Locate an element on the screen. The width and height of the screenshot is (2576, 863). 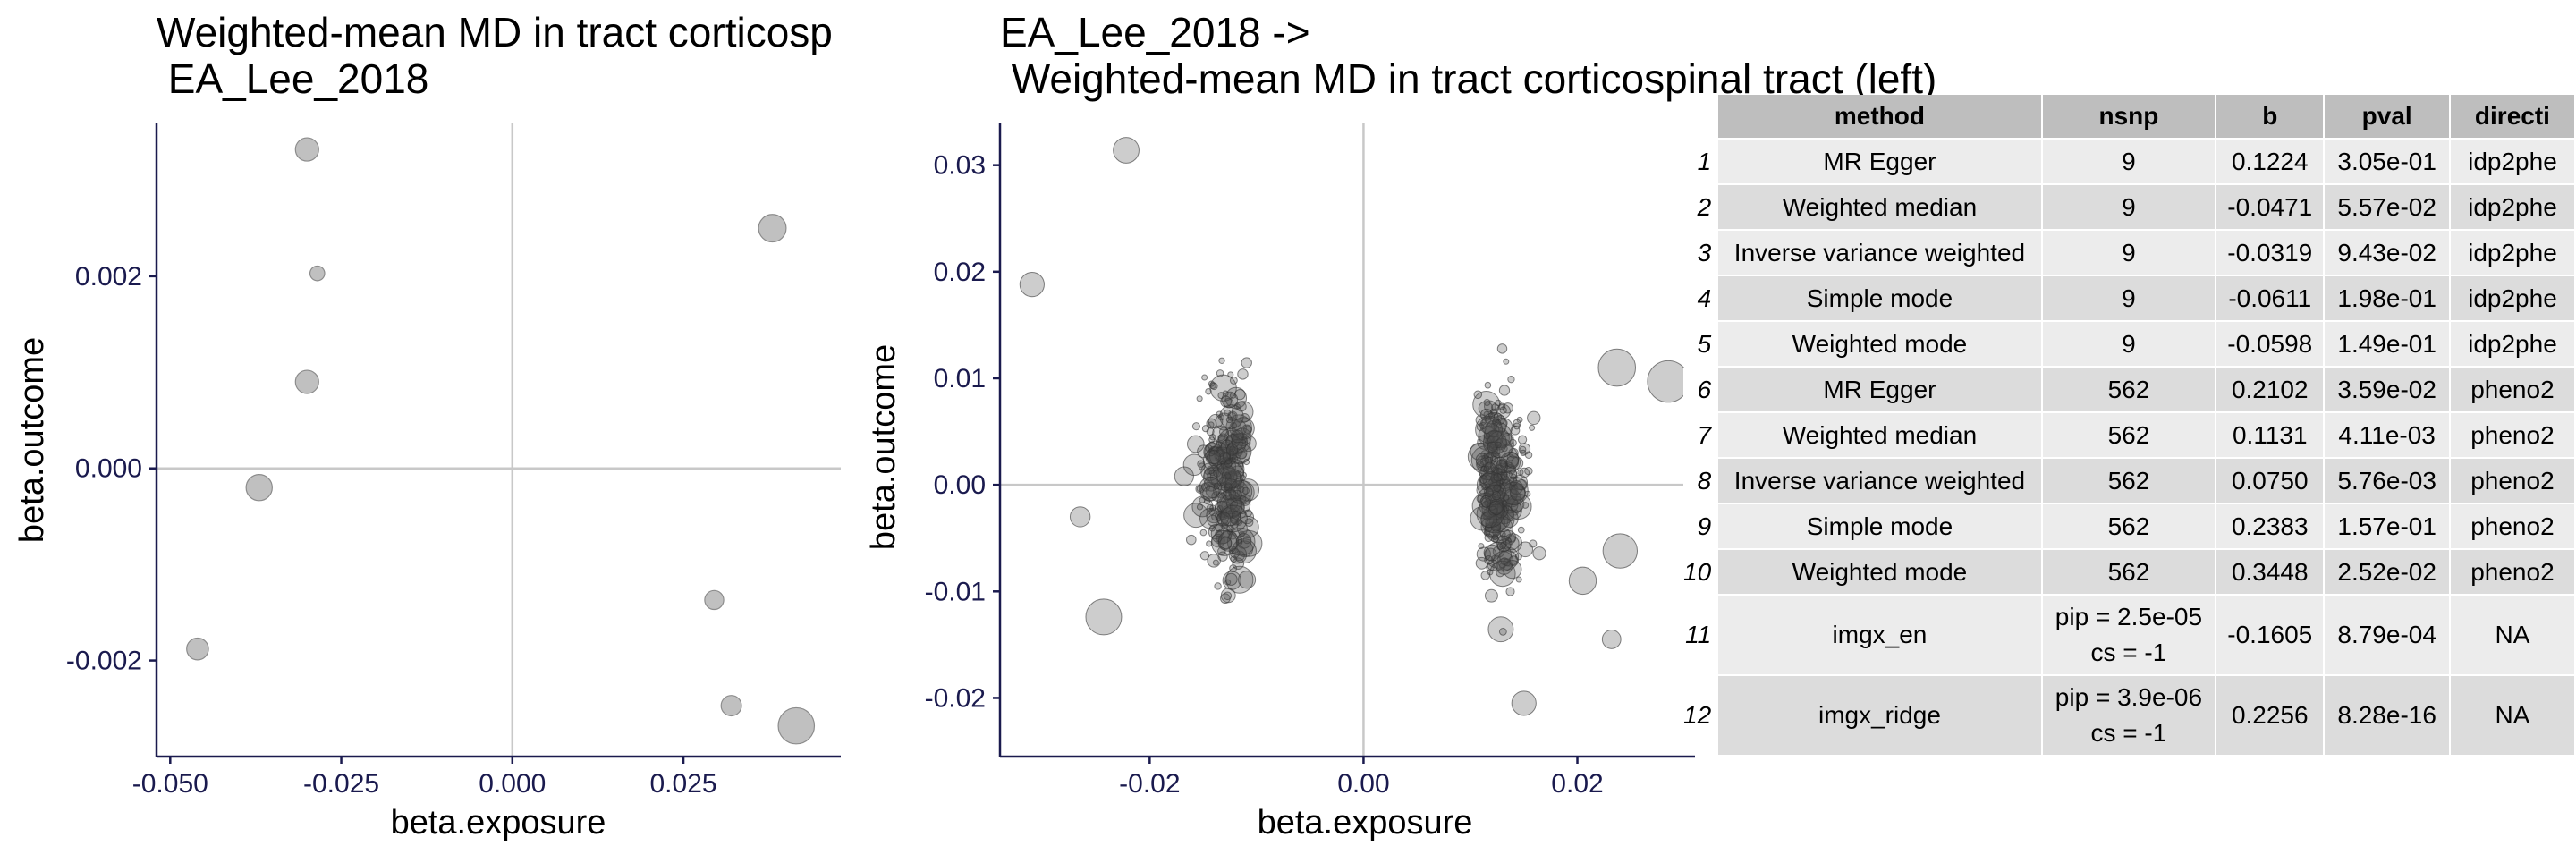
plot-right-y-tick-label: 0.00 is located at coordinates (960, 485).